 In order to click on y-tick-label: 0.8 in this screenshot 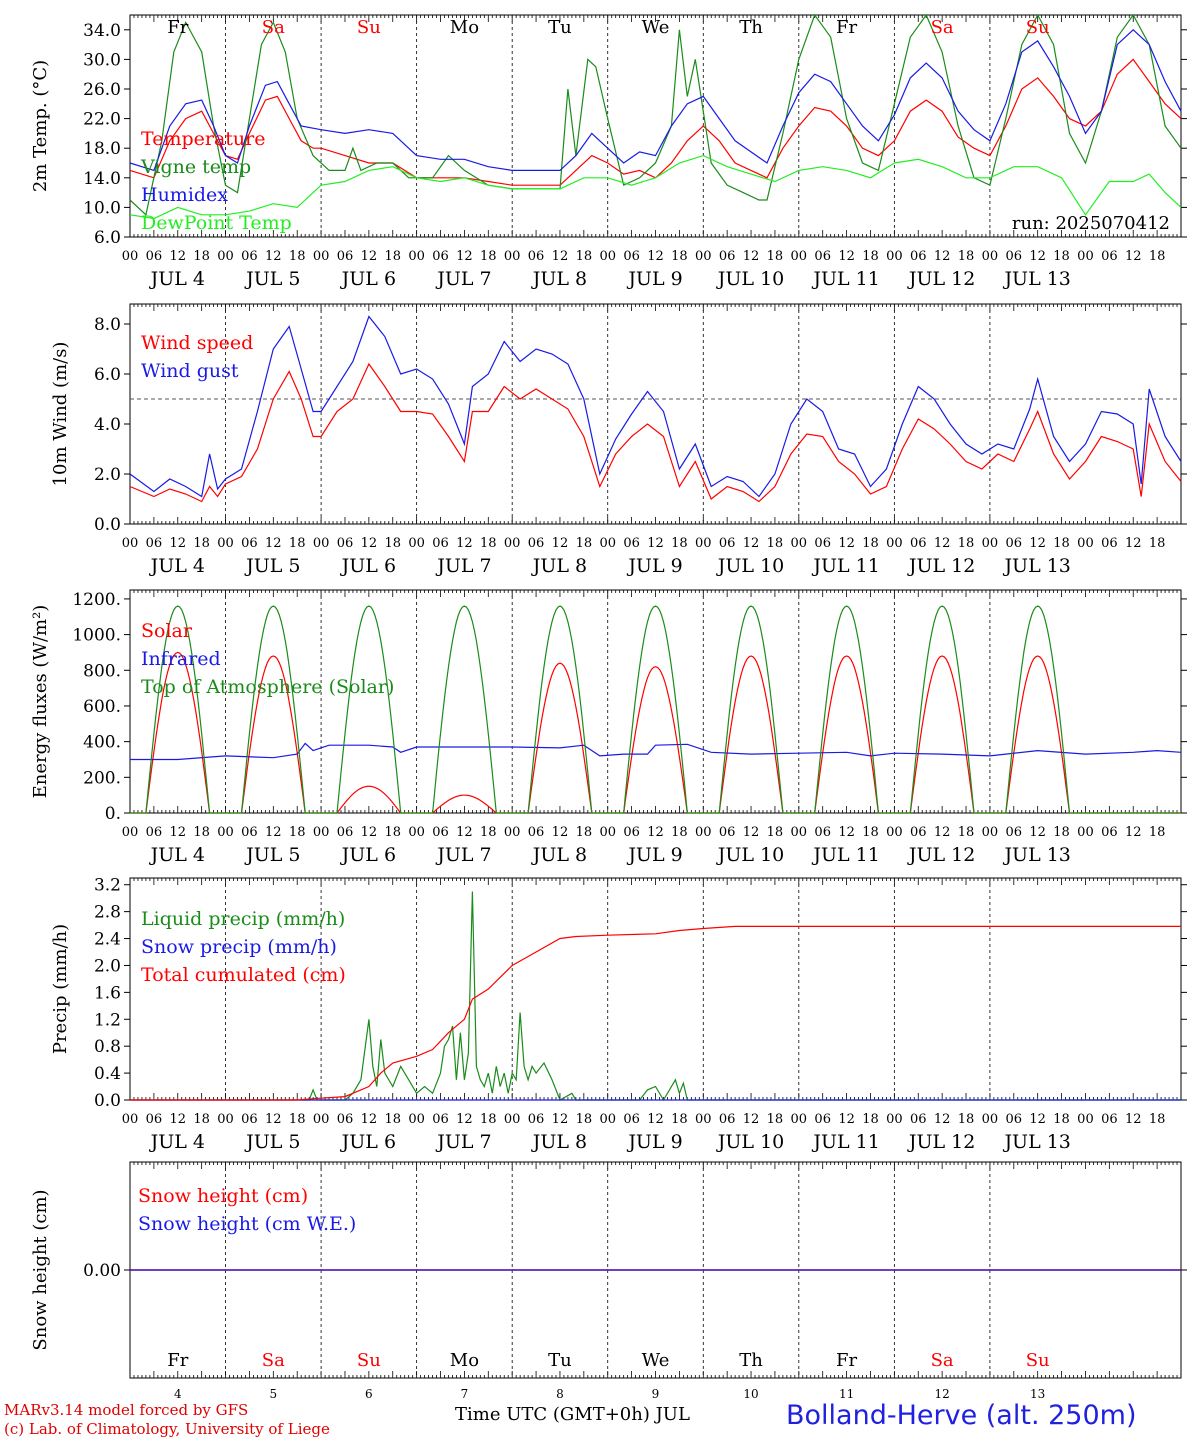, I will do `click(107, 1047)`.